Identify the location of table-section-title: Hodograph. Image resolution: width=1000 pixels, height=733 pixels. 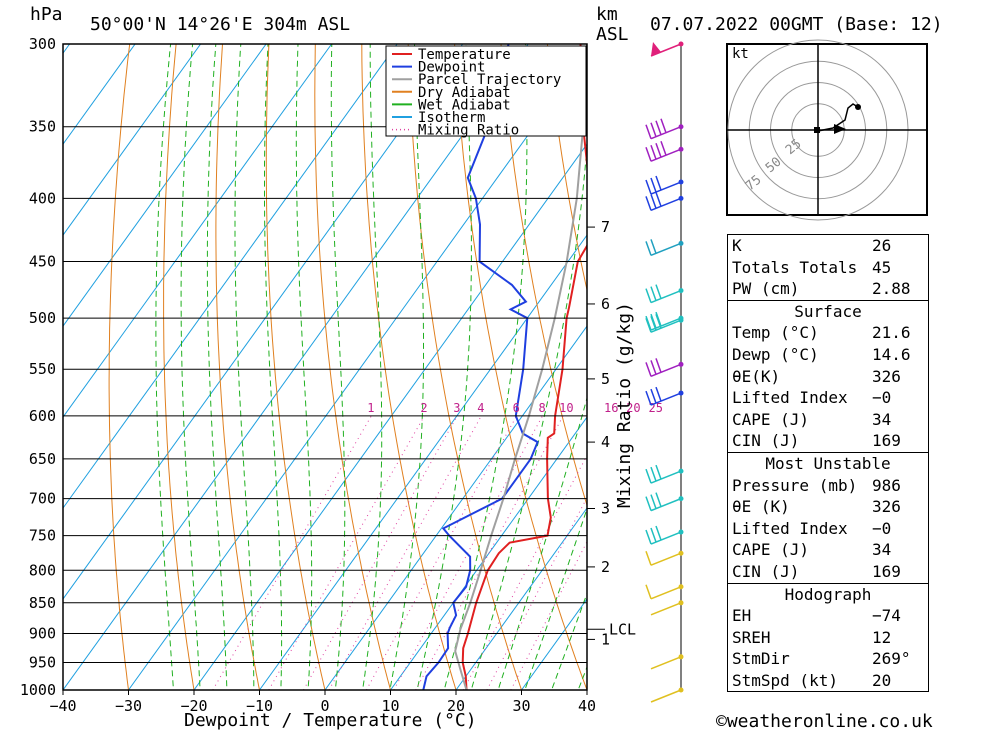
(828, 594).